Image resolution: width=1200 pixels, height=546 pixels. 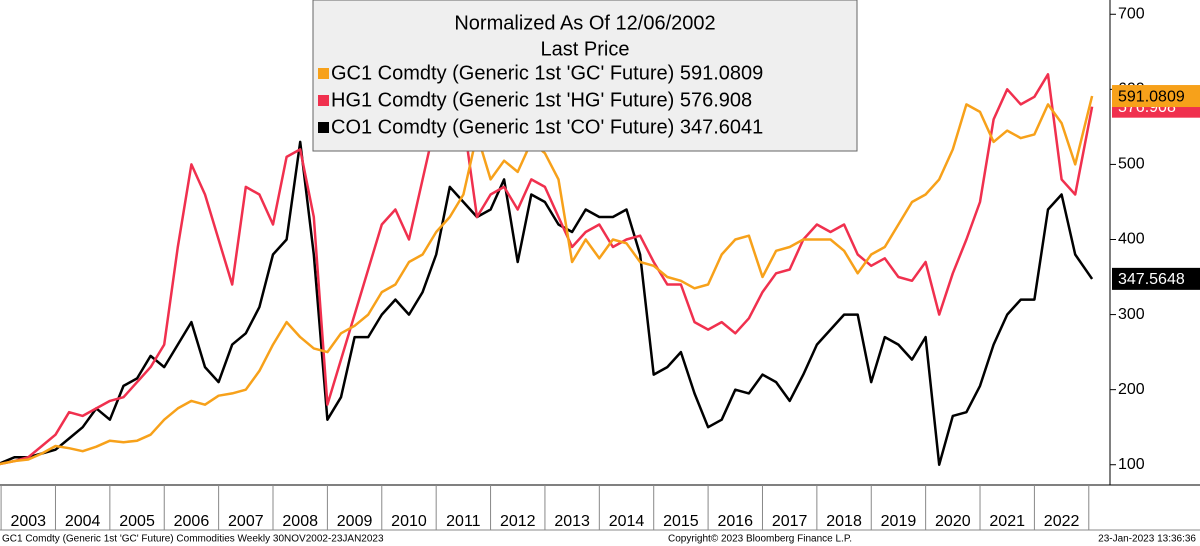 I want to click on x-tick-label: 2005, so click(x=137, y=521).